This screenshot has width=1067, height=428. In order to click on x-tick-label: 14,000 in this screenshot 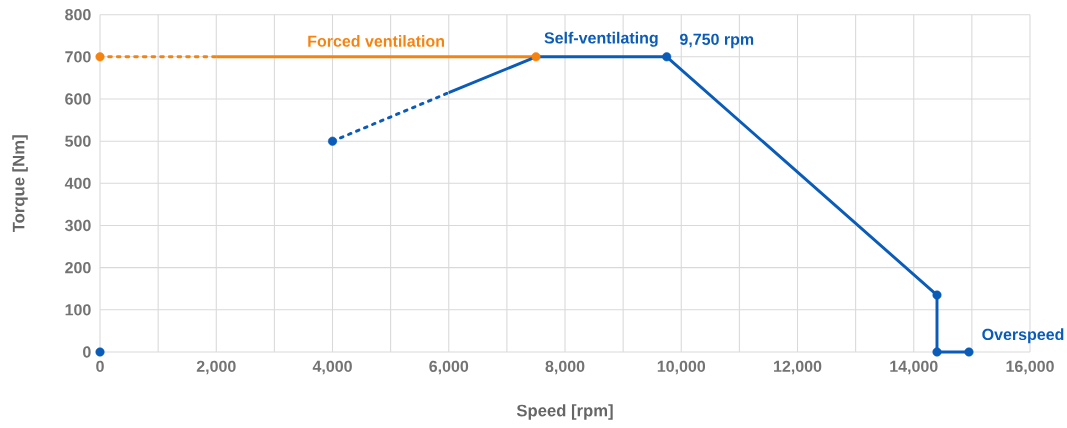, I will do `click(914, 367)`.